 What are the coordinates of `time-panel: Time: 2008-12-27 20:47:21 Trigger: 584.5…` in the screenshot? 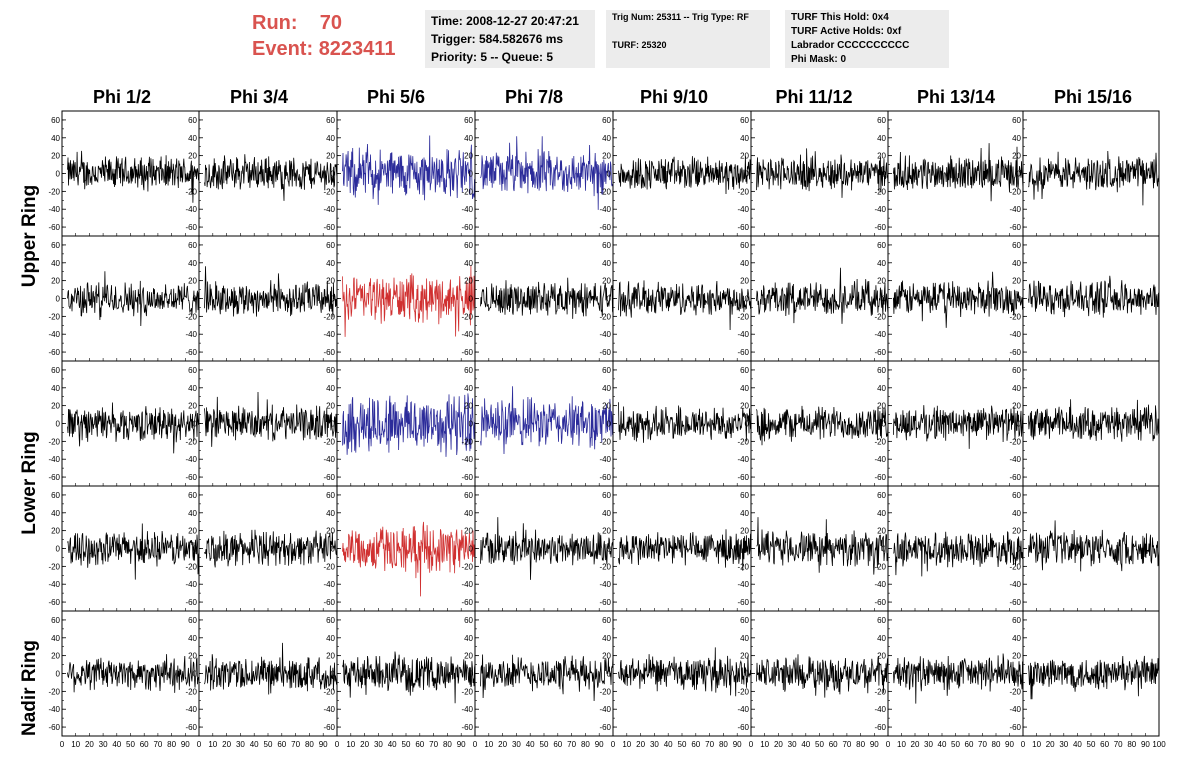 It's located at (510, 39).